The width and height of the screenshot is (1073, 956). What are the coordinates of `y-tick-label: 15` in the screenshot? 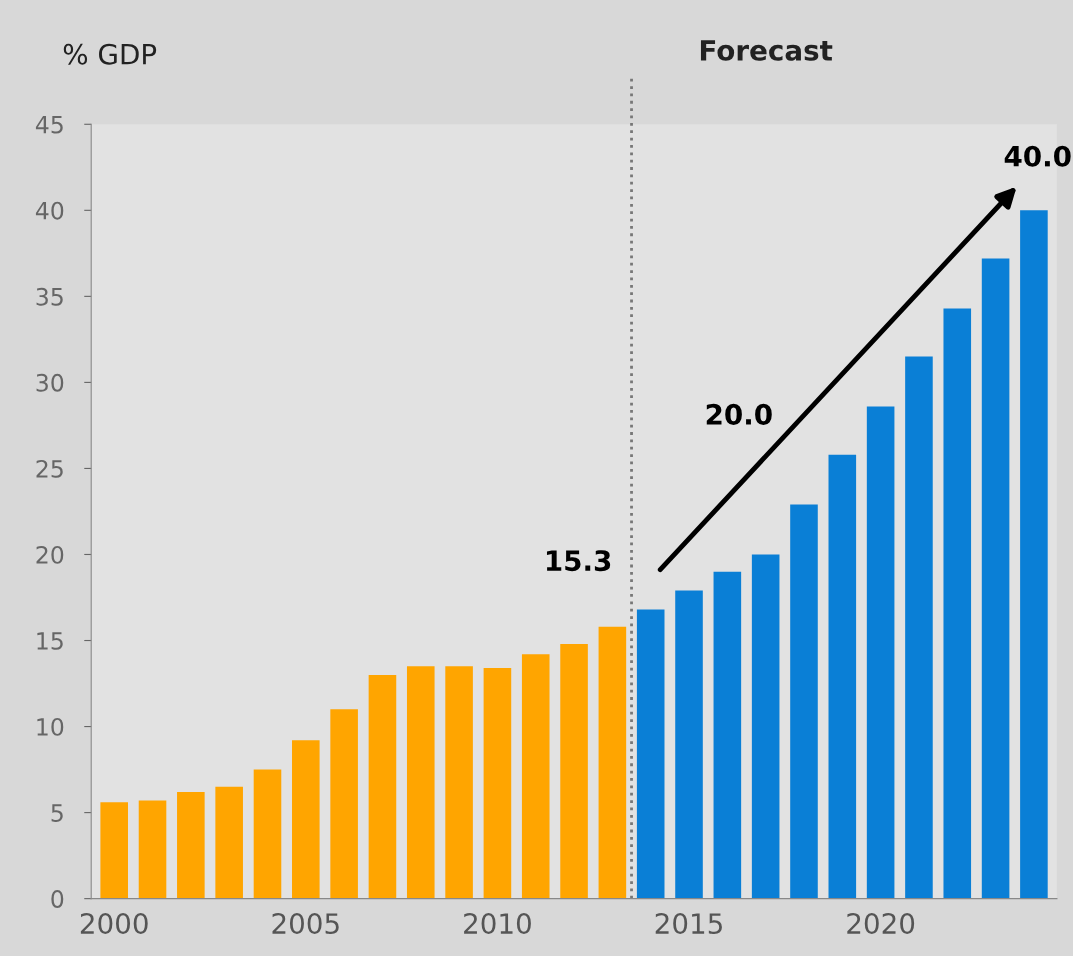 It's located at (50, 641).